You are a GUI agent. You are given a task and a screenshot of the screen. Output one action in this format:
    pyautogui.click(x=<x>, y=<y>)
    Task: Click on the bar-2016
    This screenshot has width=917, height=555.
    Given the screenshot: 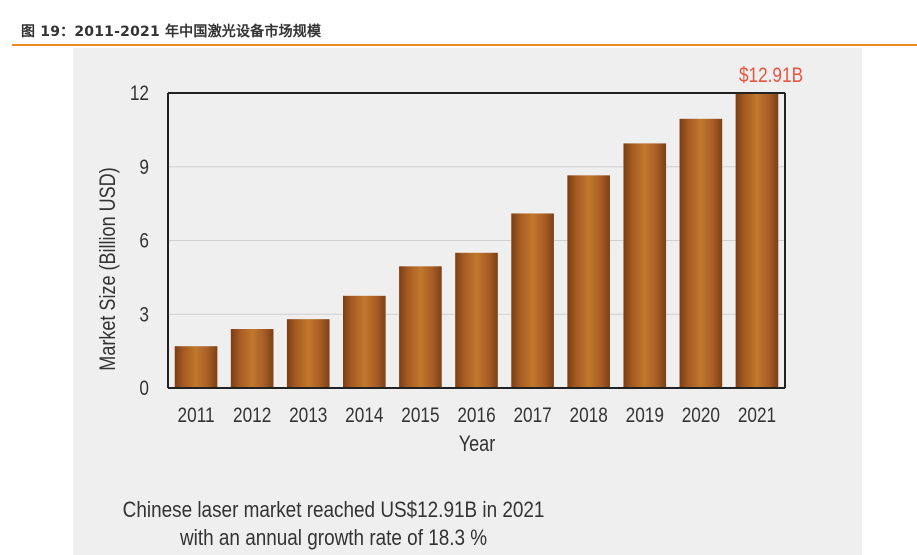 What is the action you would take?
    pyautogui.click(x=476, y=320)
    